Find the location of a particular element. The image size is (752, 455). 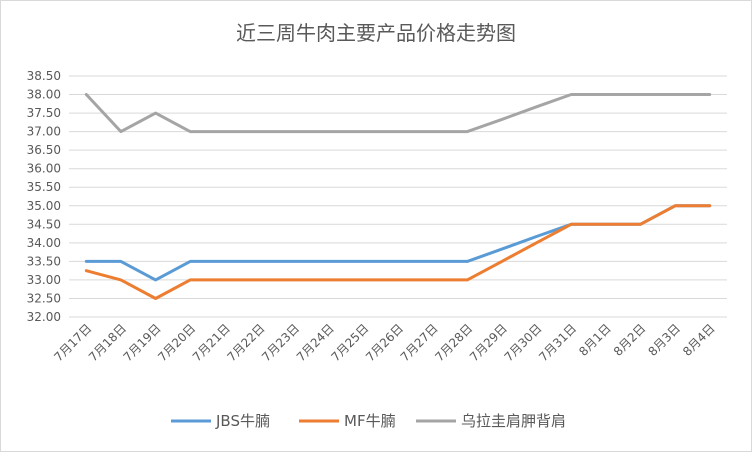

x-tick-label: 7月26日 is located at coordinates (384, 342).